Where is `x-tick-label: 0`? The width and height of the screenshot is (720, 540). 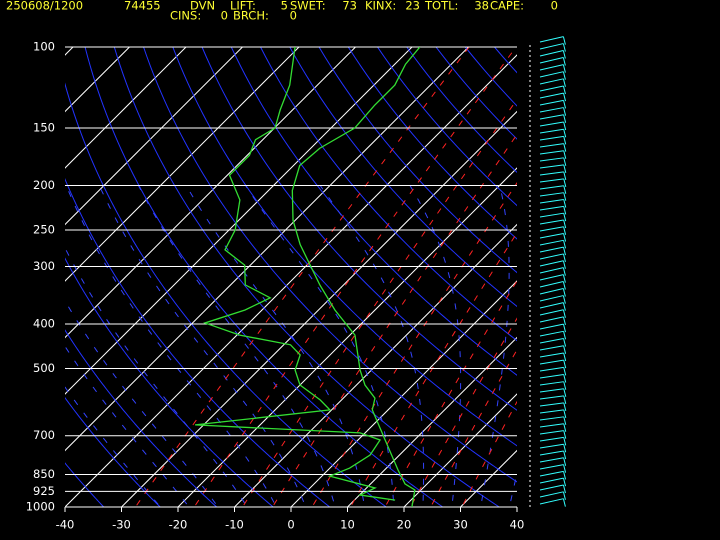 x-tick-label: 0 is located at coordinates (290, 525).